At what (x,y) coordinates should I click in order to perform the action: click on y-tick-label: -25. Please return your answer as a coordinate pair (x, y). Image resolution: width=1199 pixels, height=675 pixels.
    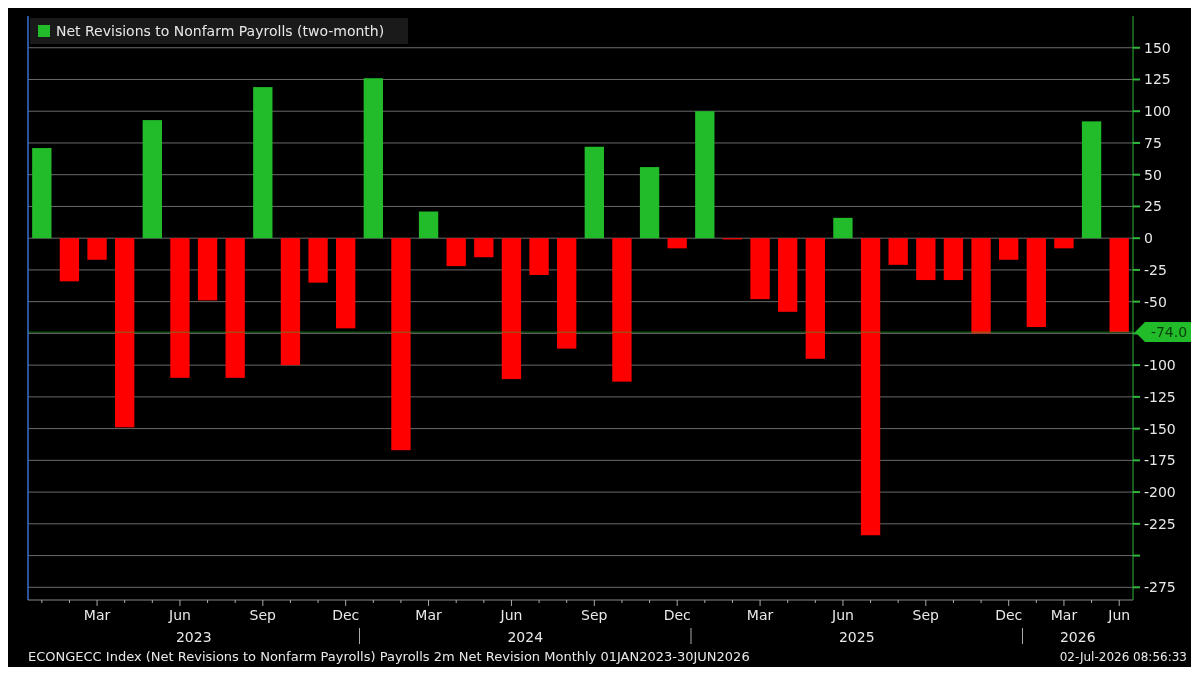
    Looking at the image, I should click on (1155, 269).